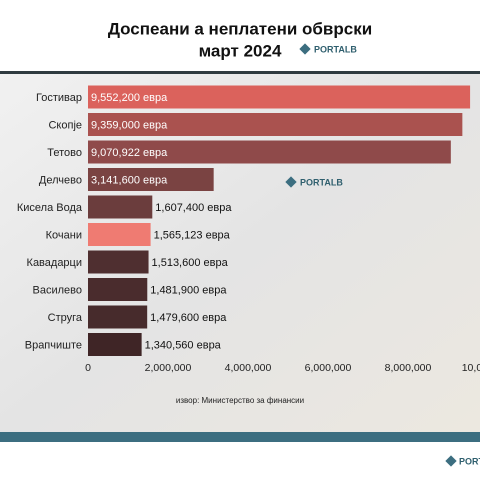  What do you see at coordinates (65, 125) in the screenshot?
I see `category-label: Скопје` at bounding box center [65, 125].